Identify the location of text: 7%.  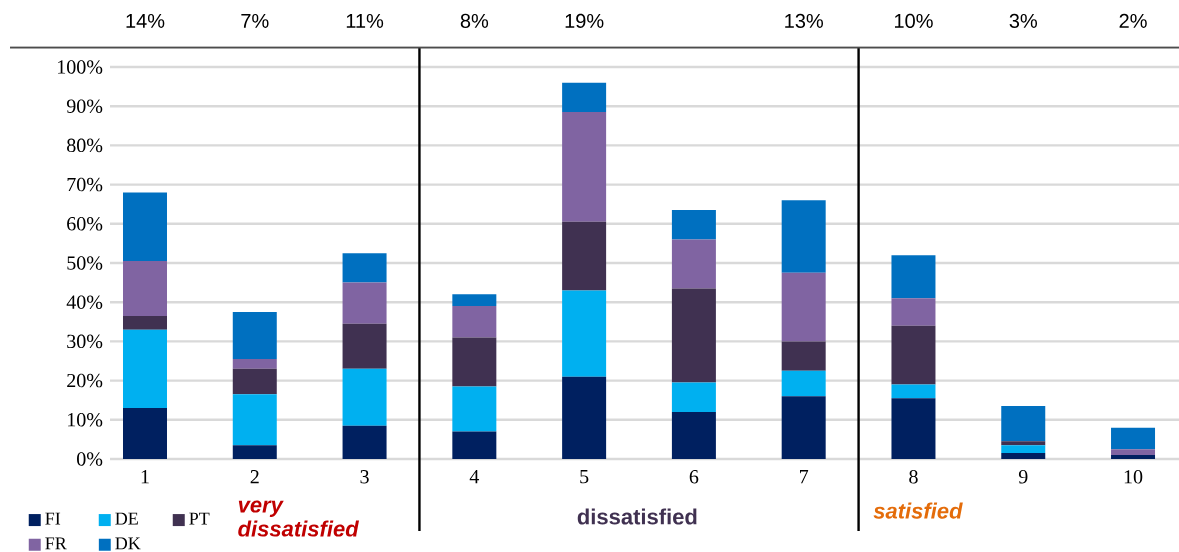
(255, 20).